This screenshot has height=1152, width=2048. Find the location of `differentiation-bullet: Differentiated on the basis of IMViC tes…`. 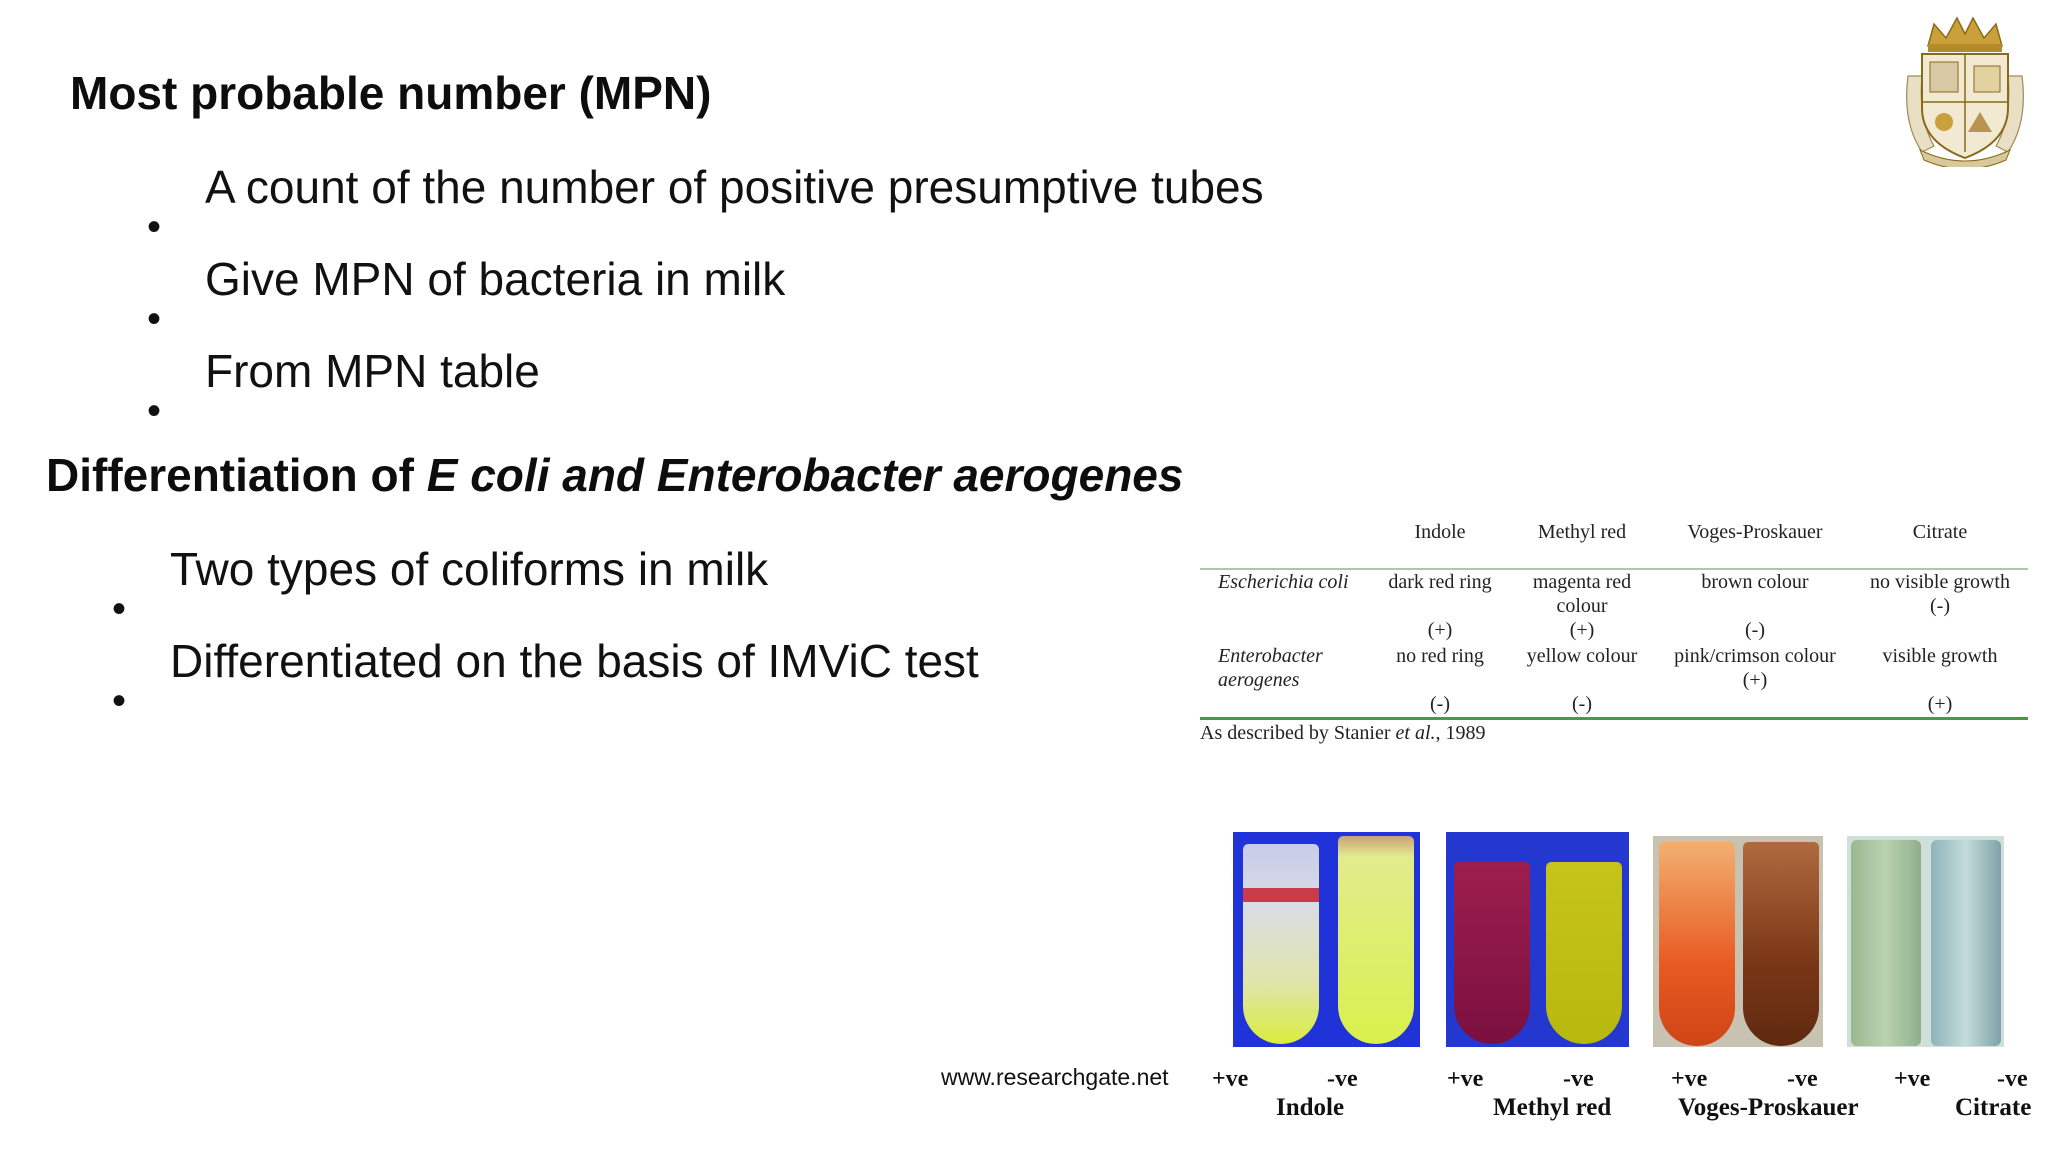

differentiation-bullet: Differentiated on the basis of IMViC tes… is located at coordinates (545, 679).